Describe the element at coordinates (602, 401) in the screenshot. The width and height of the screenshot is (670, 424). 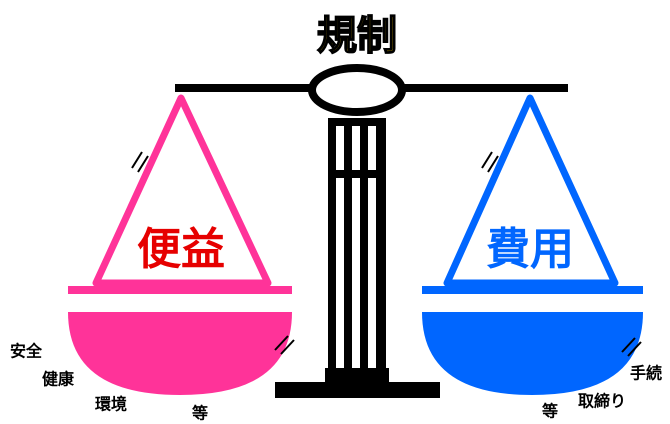
I see `item: 取締り` at that location.